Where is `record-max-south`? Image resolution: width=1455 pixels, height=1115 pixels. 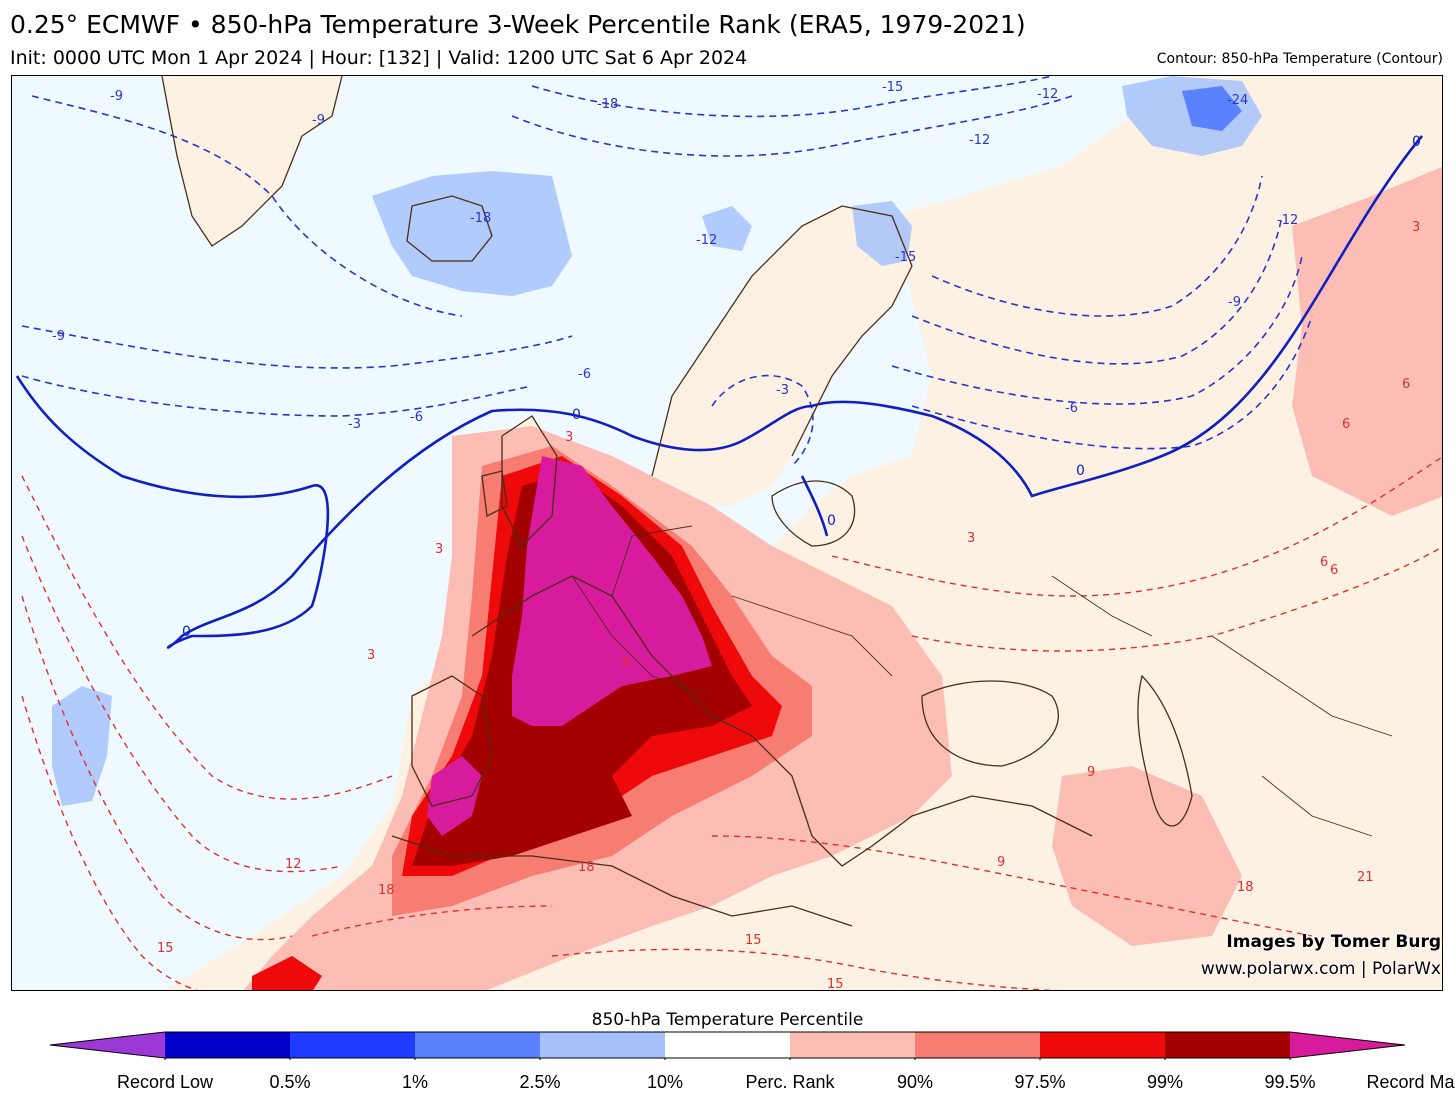
record-max-south is located at coordinates (454, 796).